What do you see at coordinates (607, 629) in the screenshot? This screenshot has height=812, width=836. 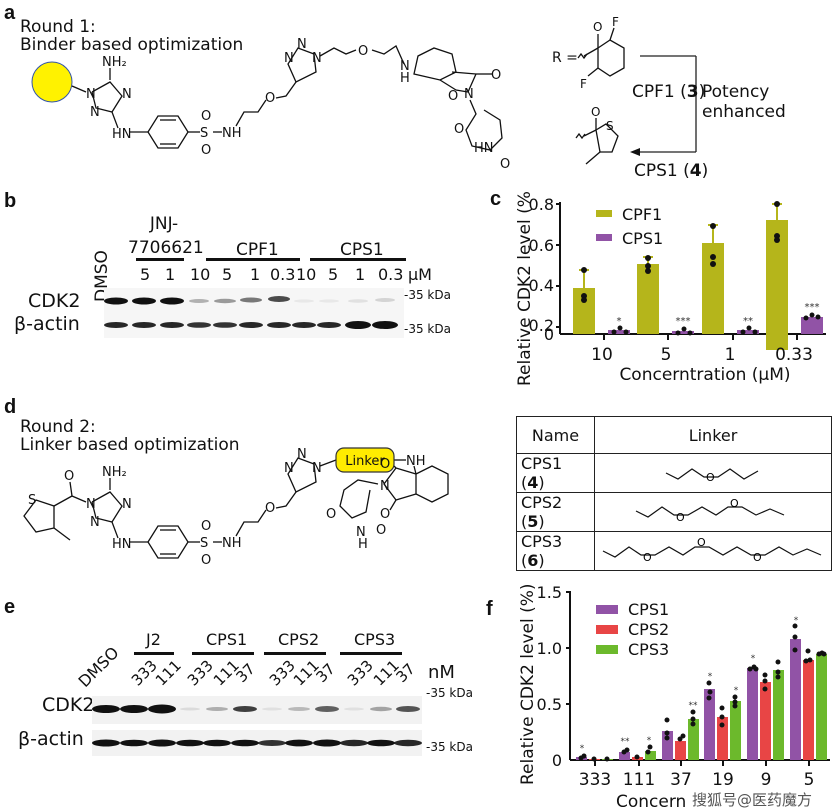 I see `legend-swatch-cps2-f` at bounding box center [607, 629].